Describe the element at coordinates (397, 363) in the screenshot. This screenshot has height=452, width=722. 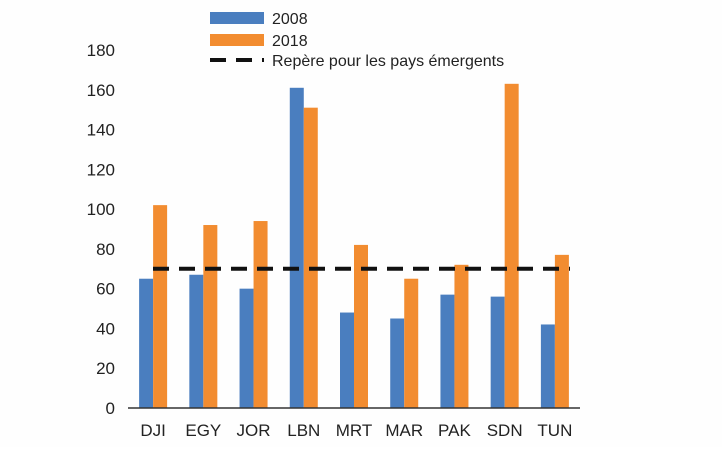
I see `bar-2008-MAR` at that location.